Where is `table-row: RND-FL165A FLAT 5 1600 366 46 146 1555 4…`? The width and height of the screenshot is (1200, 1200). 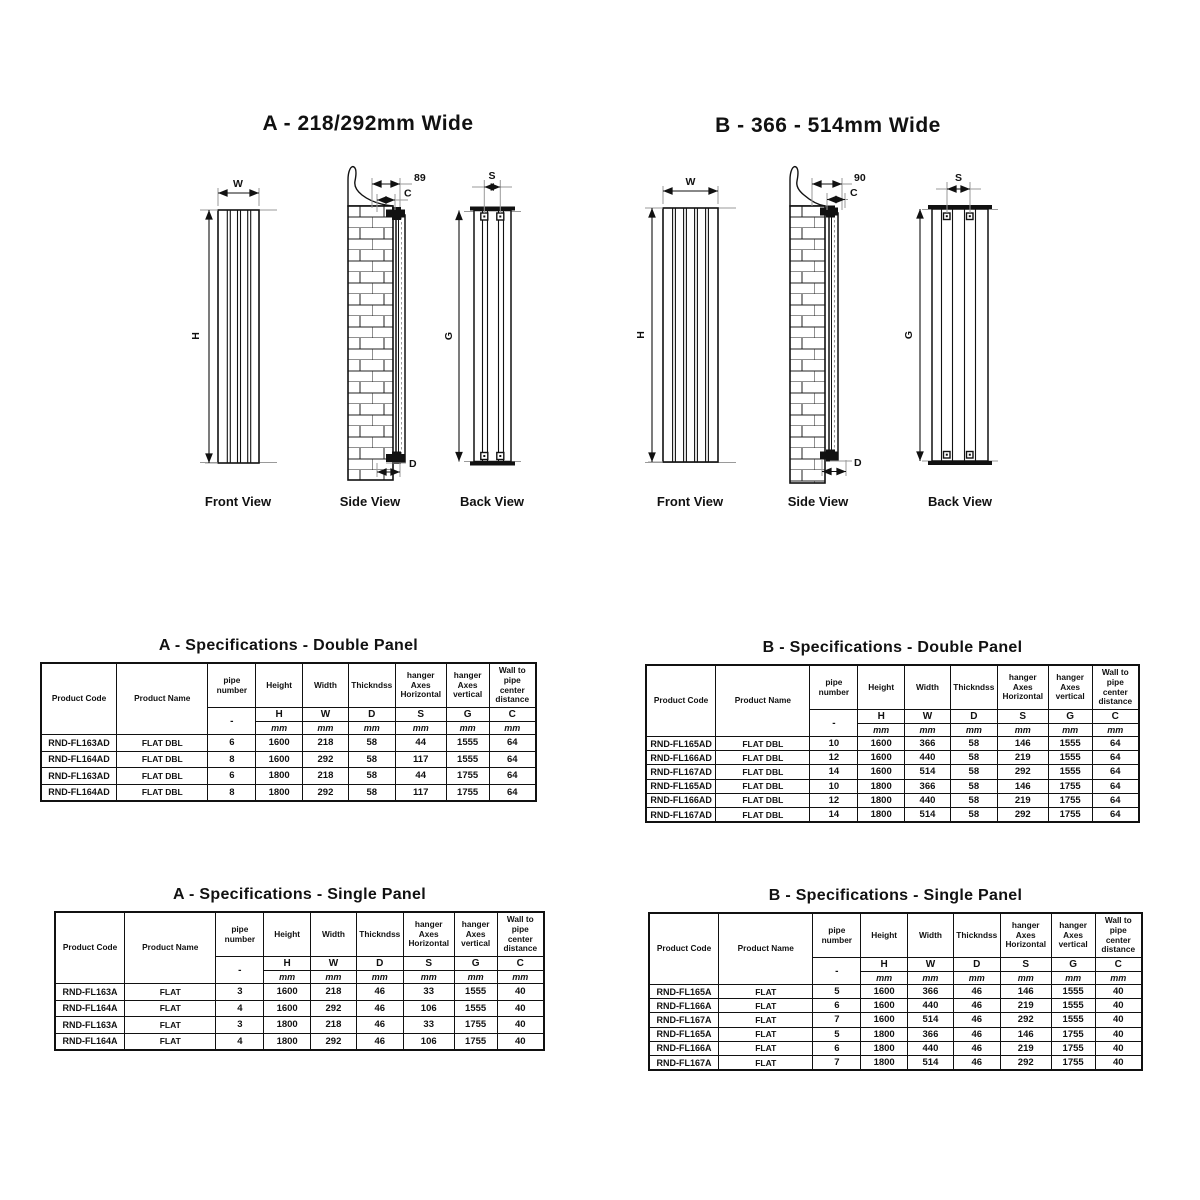
table-row: RND-FL165A FLAT 5 1600 366 46 146 1555 4… is located at coordinates (895, 991).